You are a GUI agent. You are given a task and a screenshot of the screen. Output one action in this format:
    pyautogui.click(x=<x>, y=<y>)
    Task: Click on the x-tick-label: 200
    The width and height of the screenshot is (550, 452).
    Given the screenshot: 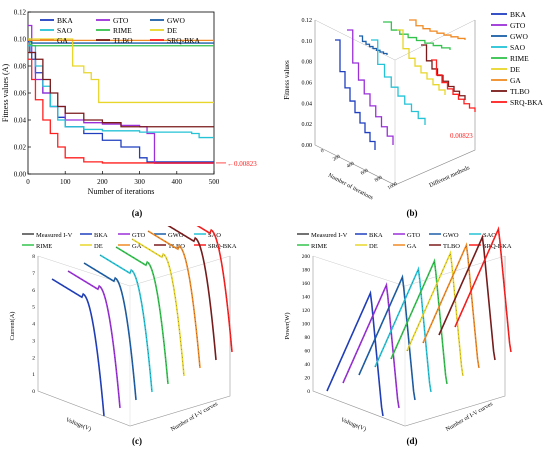 What is the action you would take?
    pyautogui.click(x=336, y=158)
    